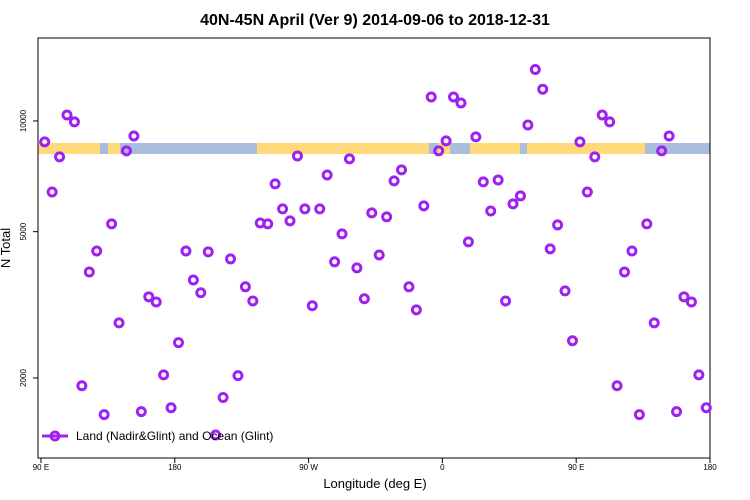 The height and width of the screenshot is (500, 750). What do you see at coordinates (6, 248) in the screenshot?
I see `y-axis-label: N Total` at bounding box center [6, 248].